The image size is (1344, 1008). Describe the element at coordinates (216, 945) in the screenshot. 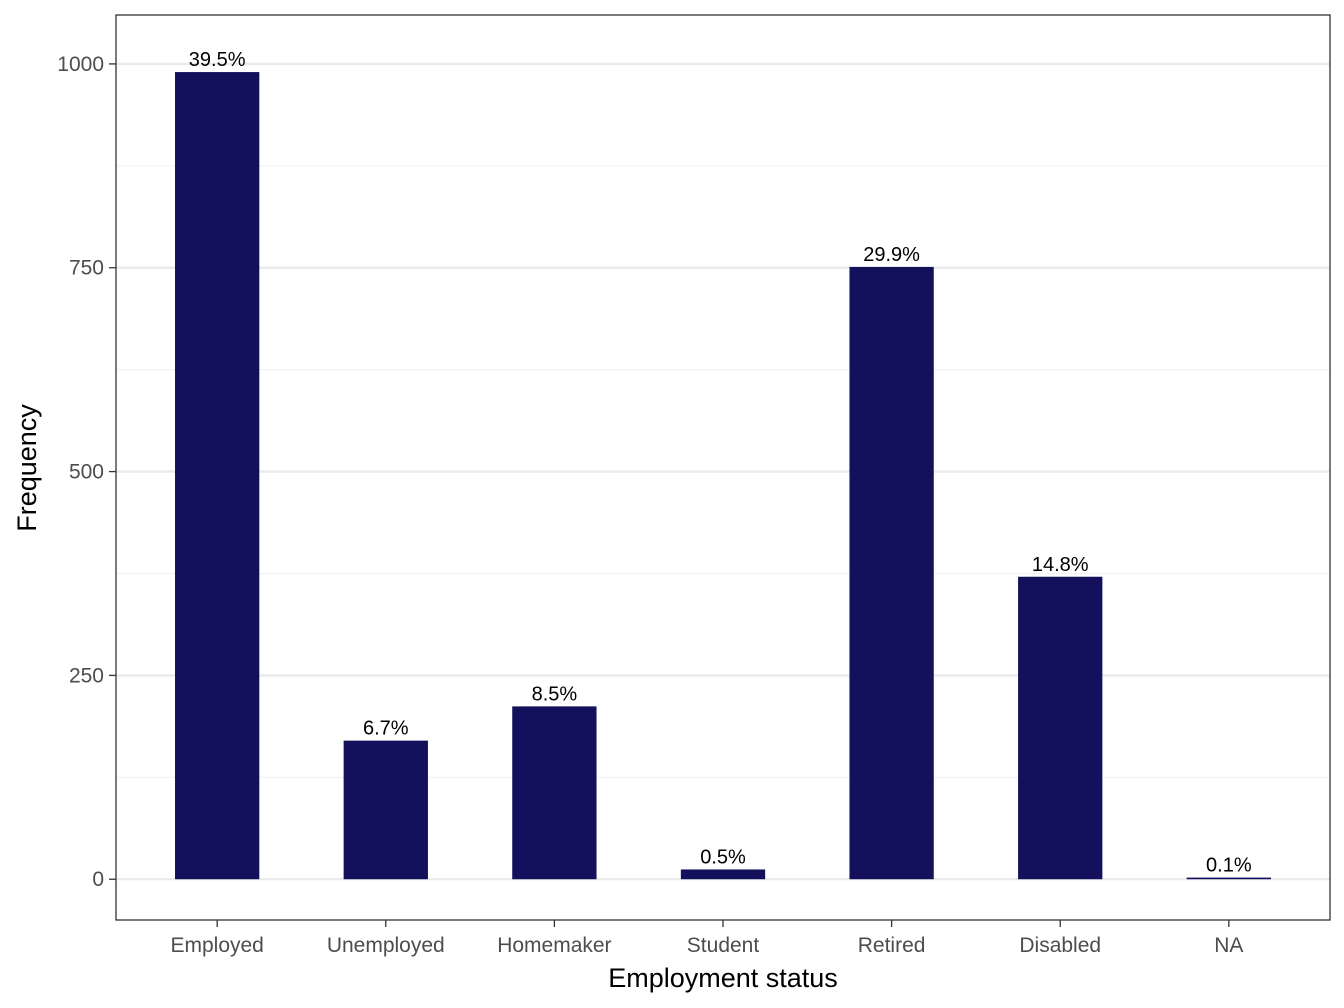

I see `x-tick-label: Employed` at that location.